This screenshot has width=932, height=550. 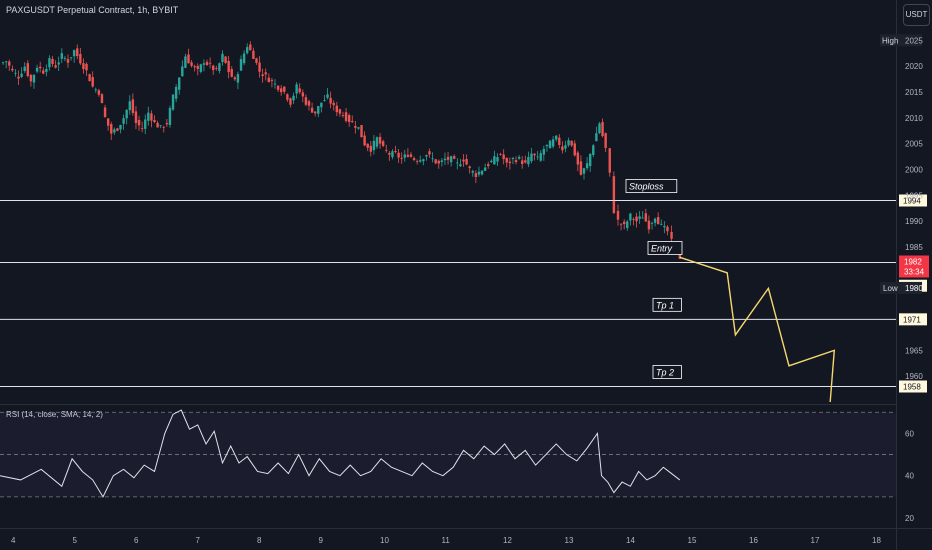 I want to click on time-tick-label: 17, so click(x=815, y=540).